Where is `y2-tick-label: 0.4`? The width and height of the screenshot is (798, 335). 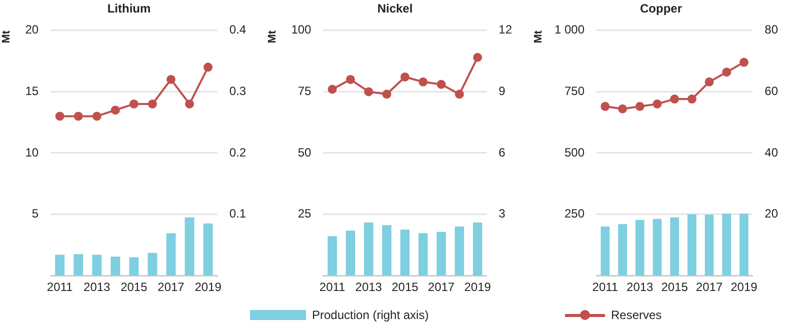 y2-tick-label: 0.4 is located at coordinates (237, 29).